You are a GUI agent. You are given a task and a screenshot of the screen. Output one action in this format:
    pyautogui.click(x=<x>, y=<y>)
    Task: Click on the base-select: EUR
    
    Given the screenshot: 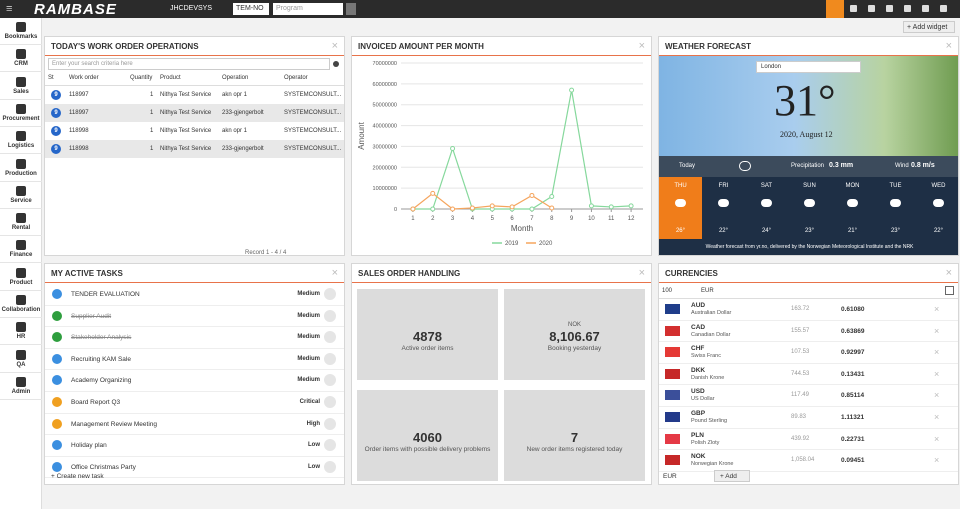 What is the action you would take?
    pyautogui.click(x=707, y=291)
    